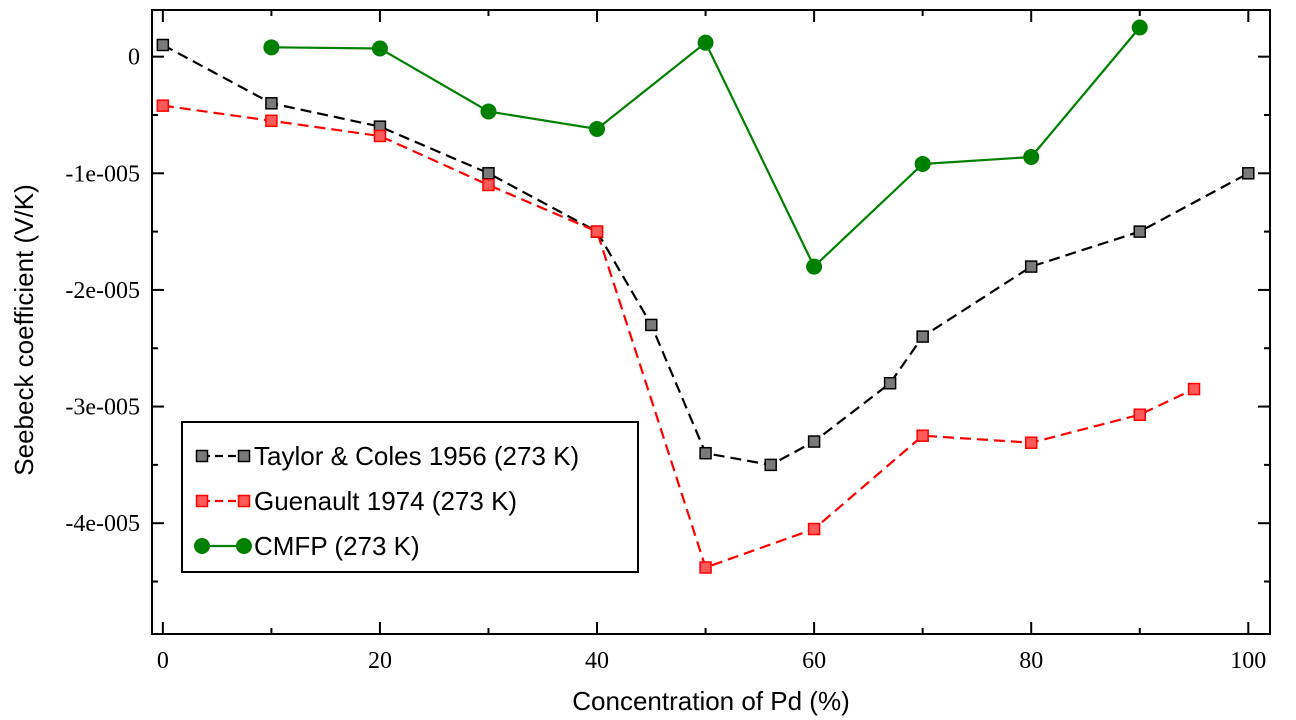  I want to click on y-tick-label: 0, so click(134, 58).